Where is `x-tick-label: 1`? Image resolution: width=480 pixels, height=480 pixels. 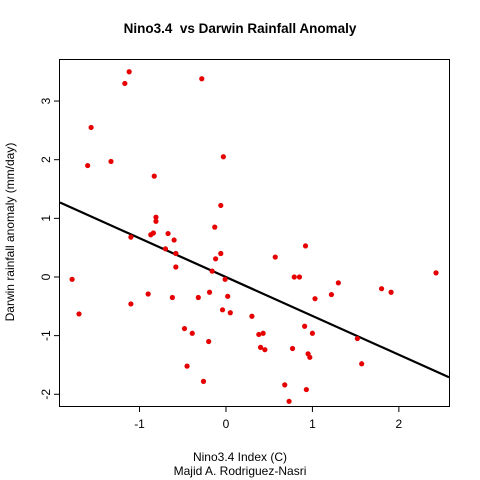 x-tick-label: 1 is located at coordinates (312, 424).